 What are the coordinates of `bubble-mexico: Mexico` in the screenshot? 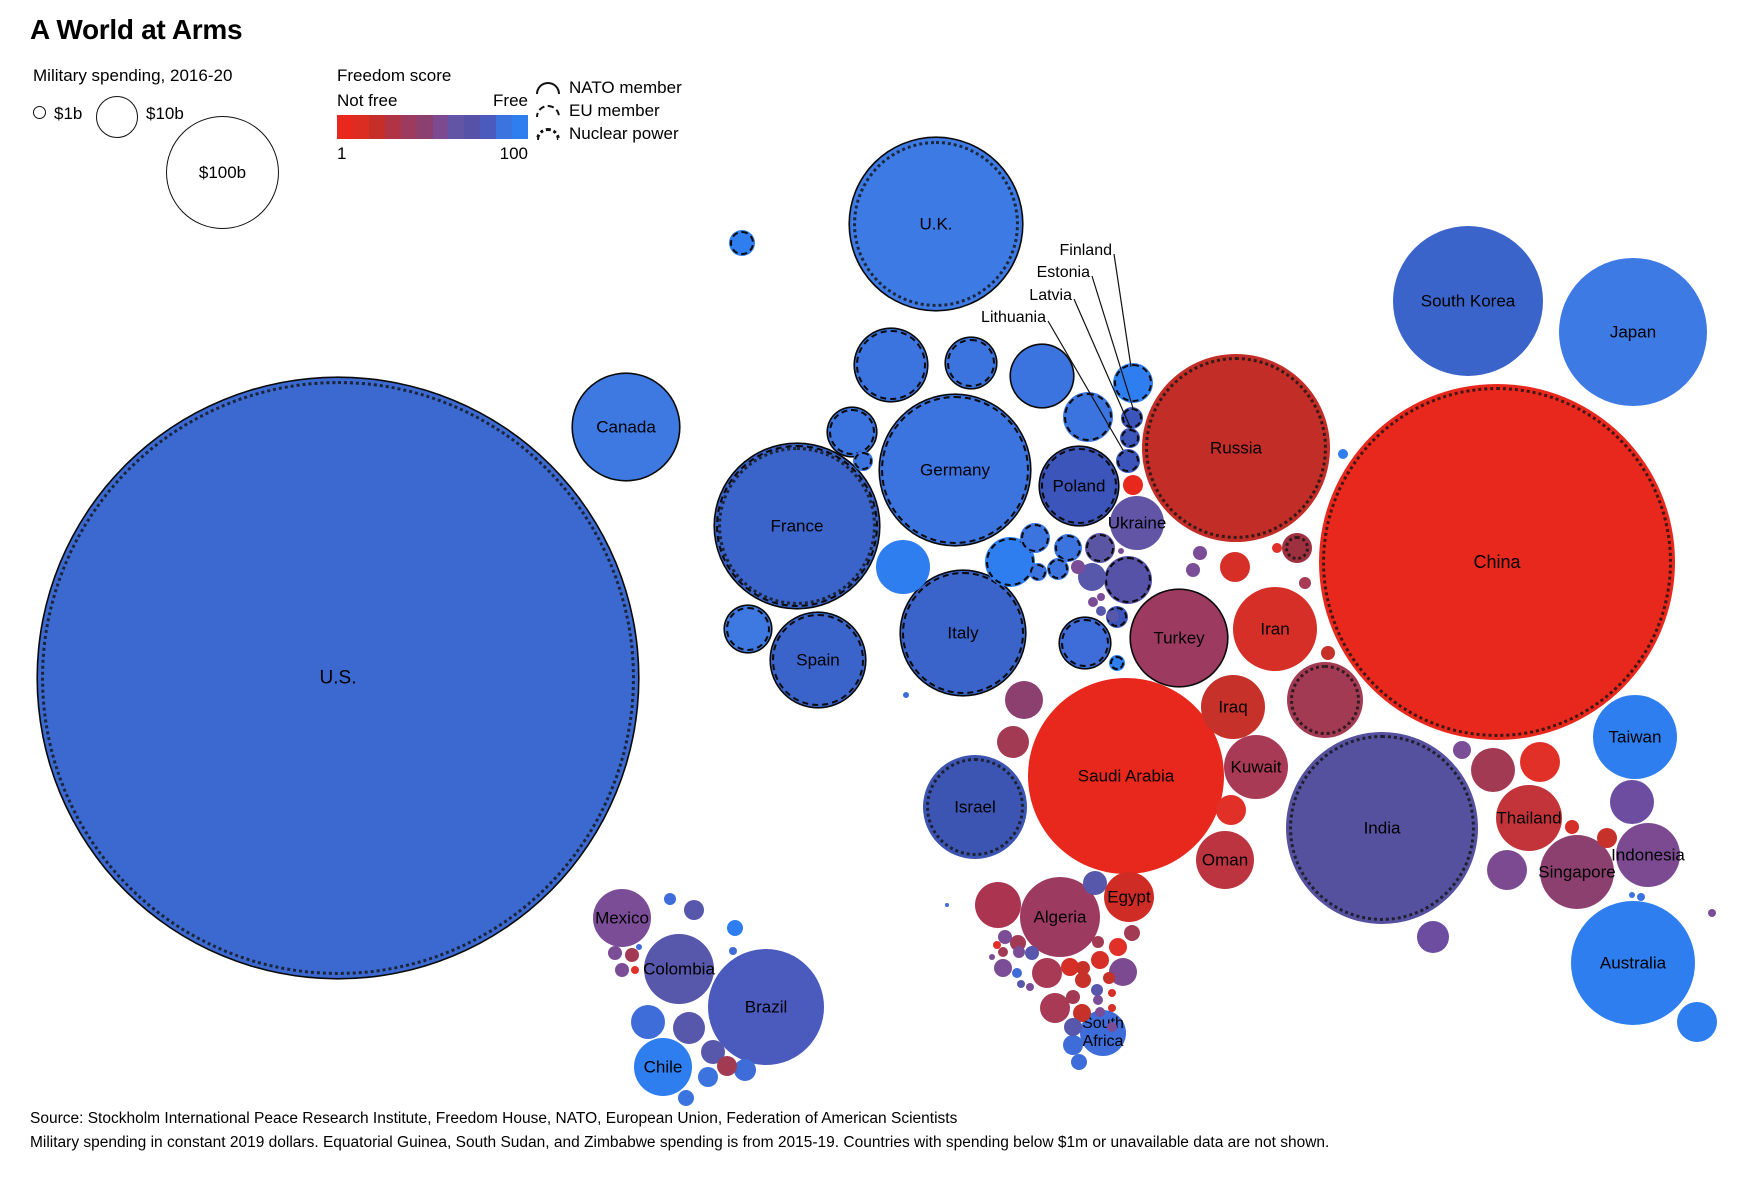 It's located at (622, 918).